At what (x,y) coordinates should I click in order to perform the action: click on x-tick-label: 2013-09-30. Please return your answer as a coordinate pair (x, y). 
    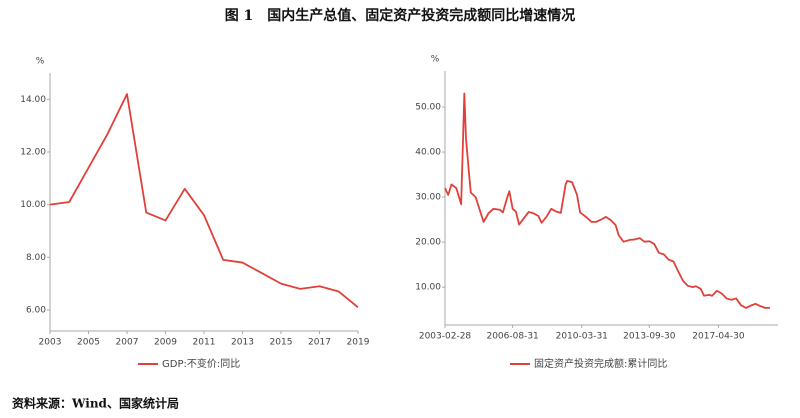
    Looking at the image, I should click on (649, 337).